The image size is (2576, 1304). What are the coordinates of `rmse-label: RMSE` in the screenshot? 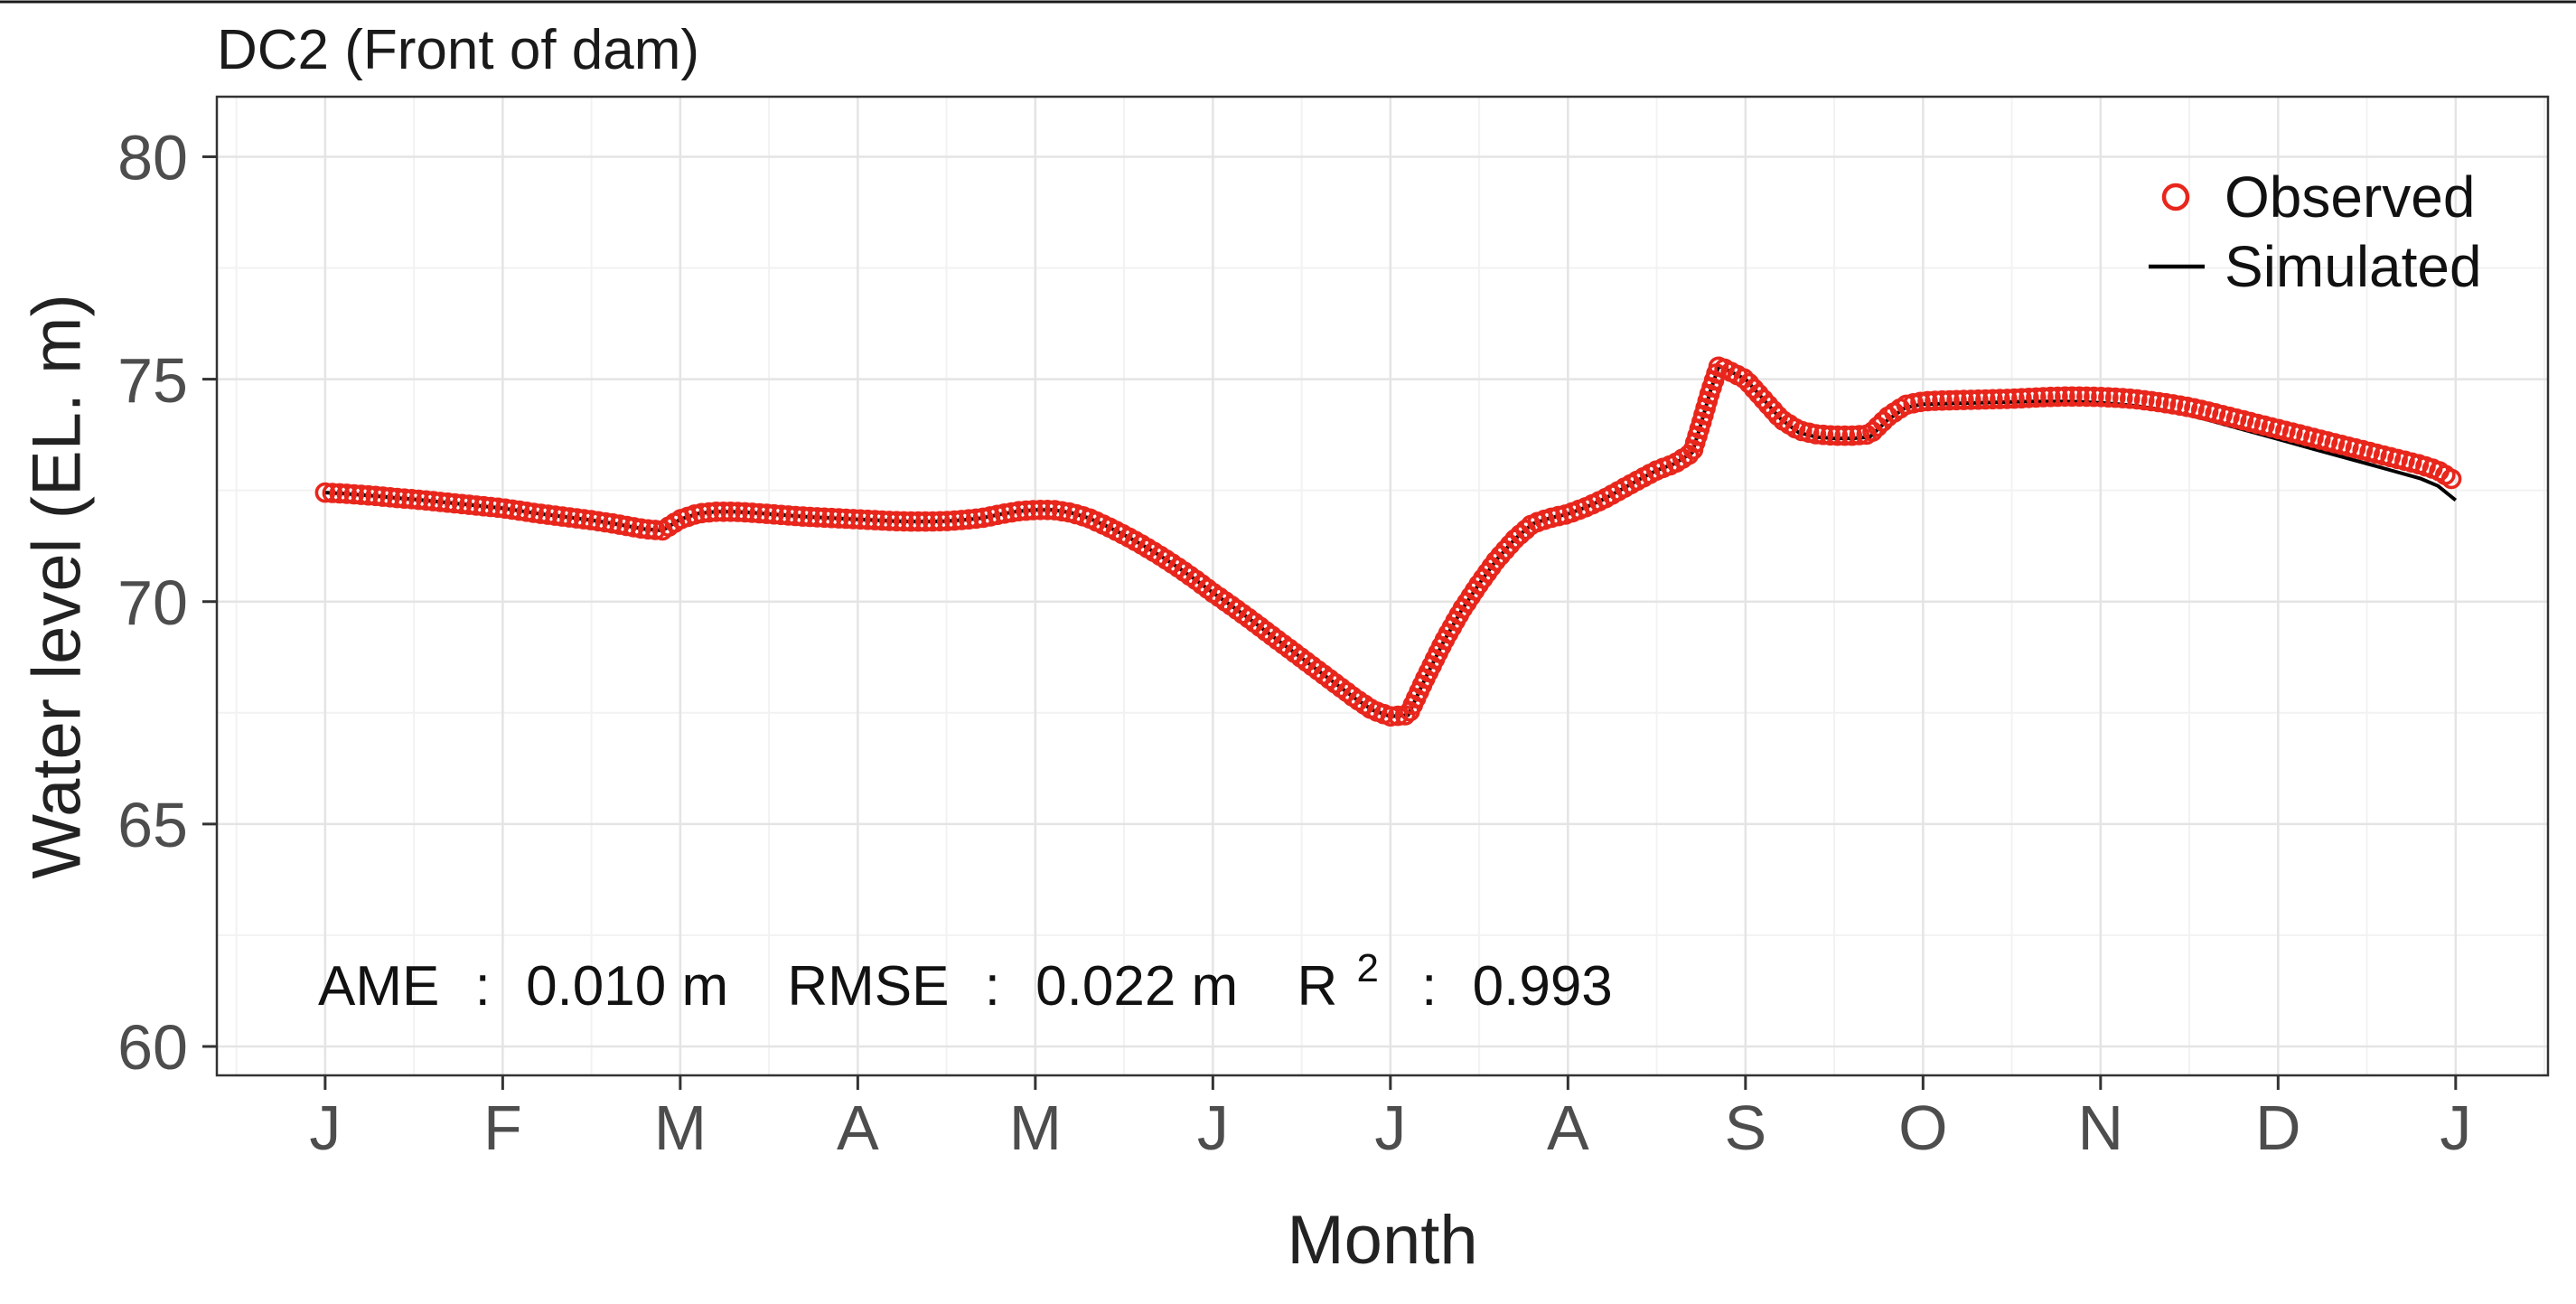 It's located at (868, 987).